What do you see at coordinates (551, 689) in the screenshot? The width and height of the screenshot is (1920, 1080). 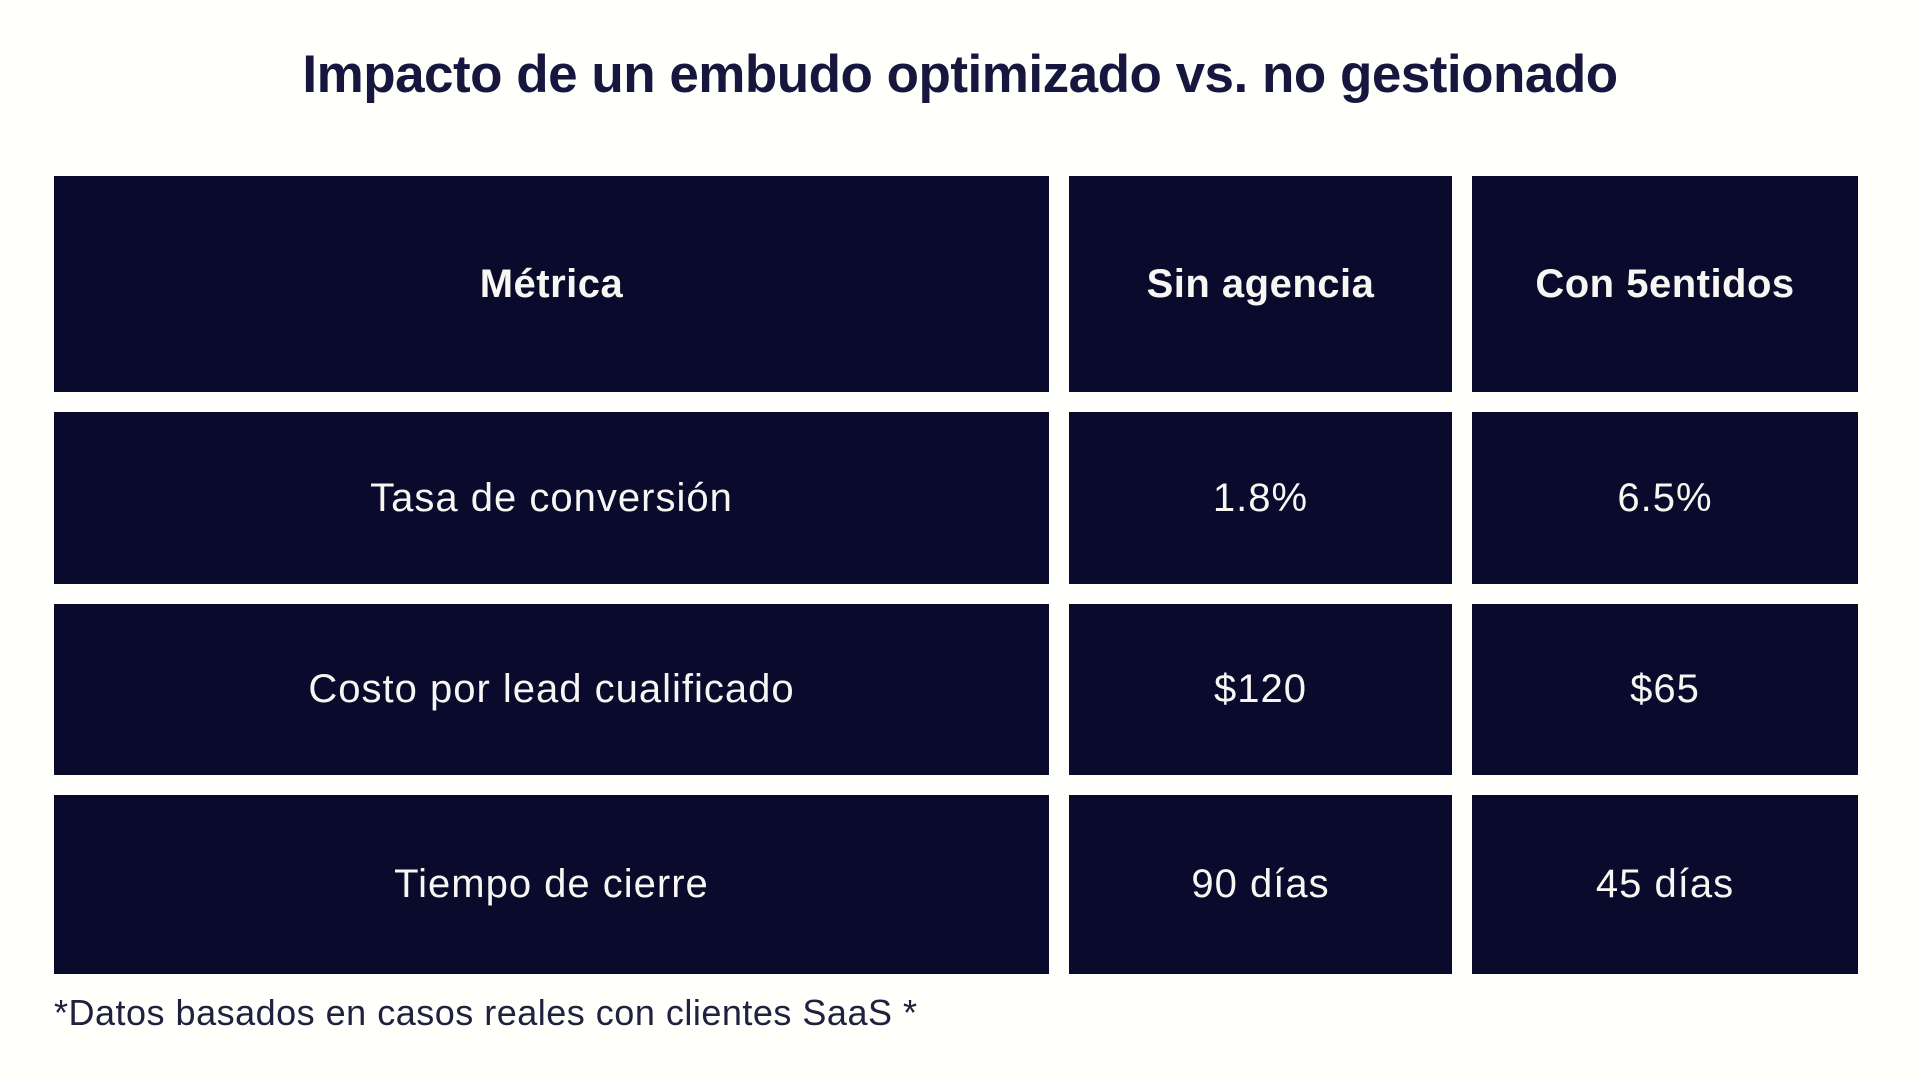 I see `row-label-costo-por-lead: Costo por lead cualificado` at bounding box center [551, 689].